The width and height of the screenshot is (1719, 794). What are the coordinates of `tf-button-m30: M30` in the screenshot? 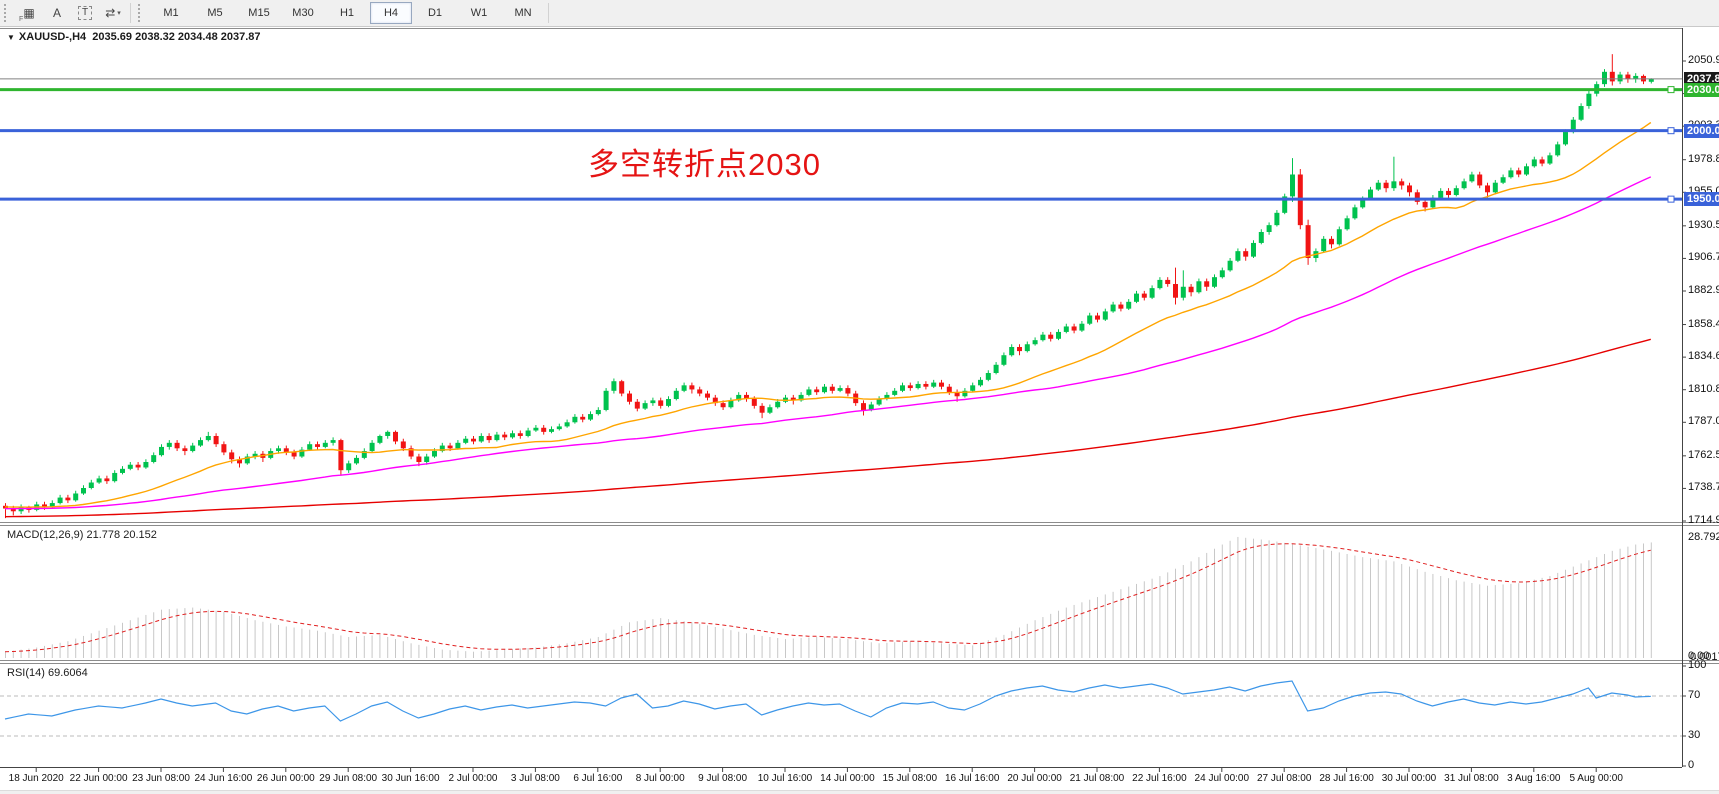 It's located at (303, 13).